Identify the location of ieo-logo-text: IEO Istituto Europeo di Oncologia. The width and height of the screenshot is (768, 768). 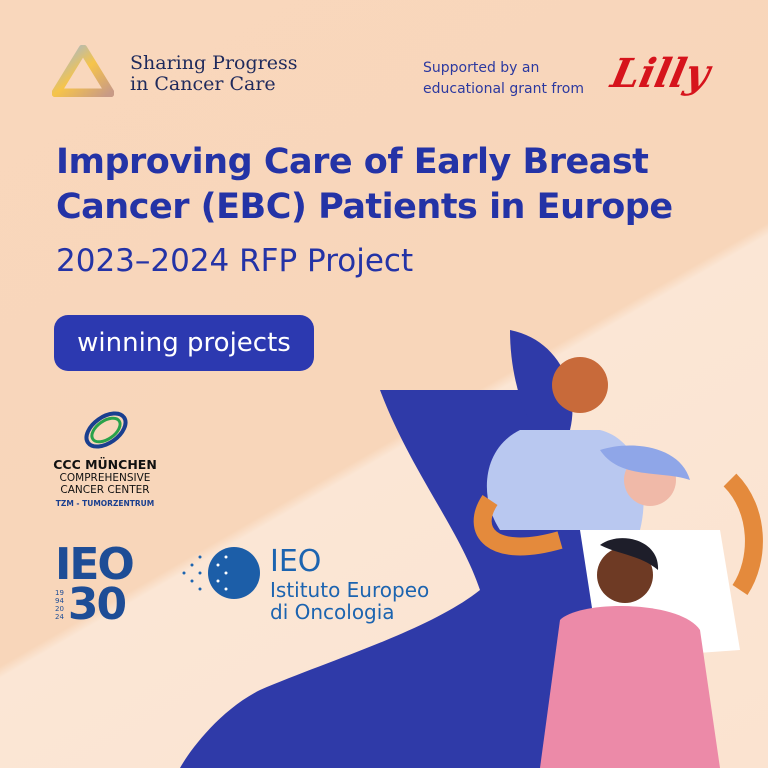
(350, 584).